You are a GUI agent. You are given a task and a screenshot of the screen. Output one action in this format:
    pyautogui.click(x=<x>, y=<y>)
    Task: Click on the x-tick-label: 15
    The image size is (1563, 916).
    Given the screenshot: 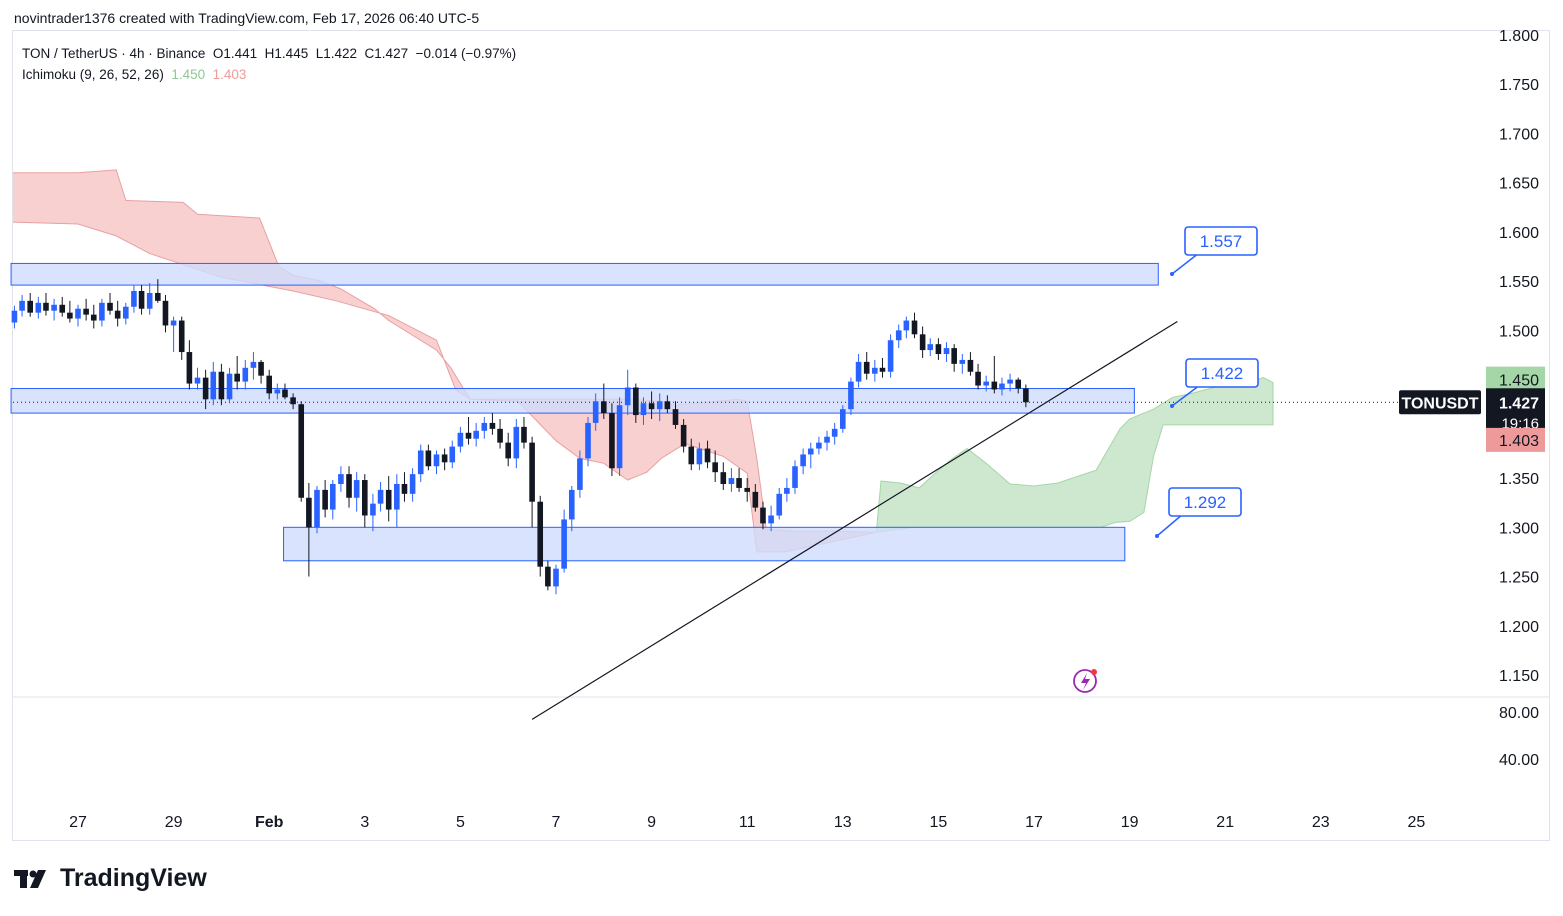 What is the action you would take?
    pyautogui.click(x=939, y=822)
    